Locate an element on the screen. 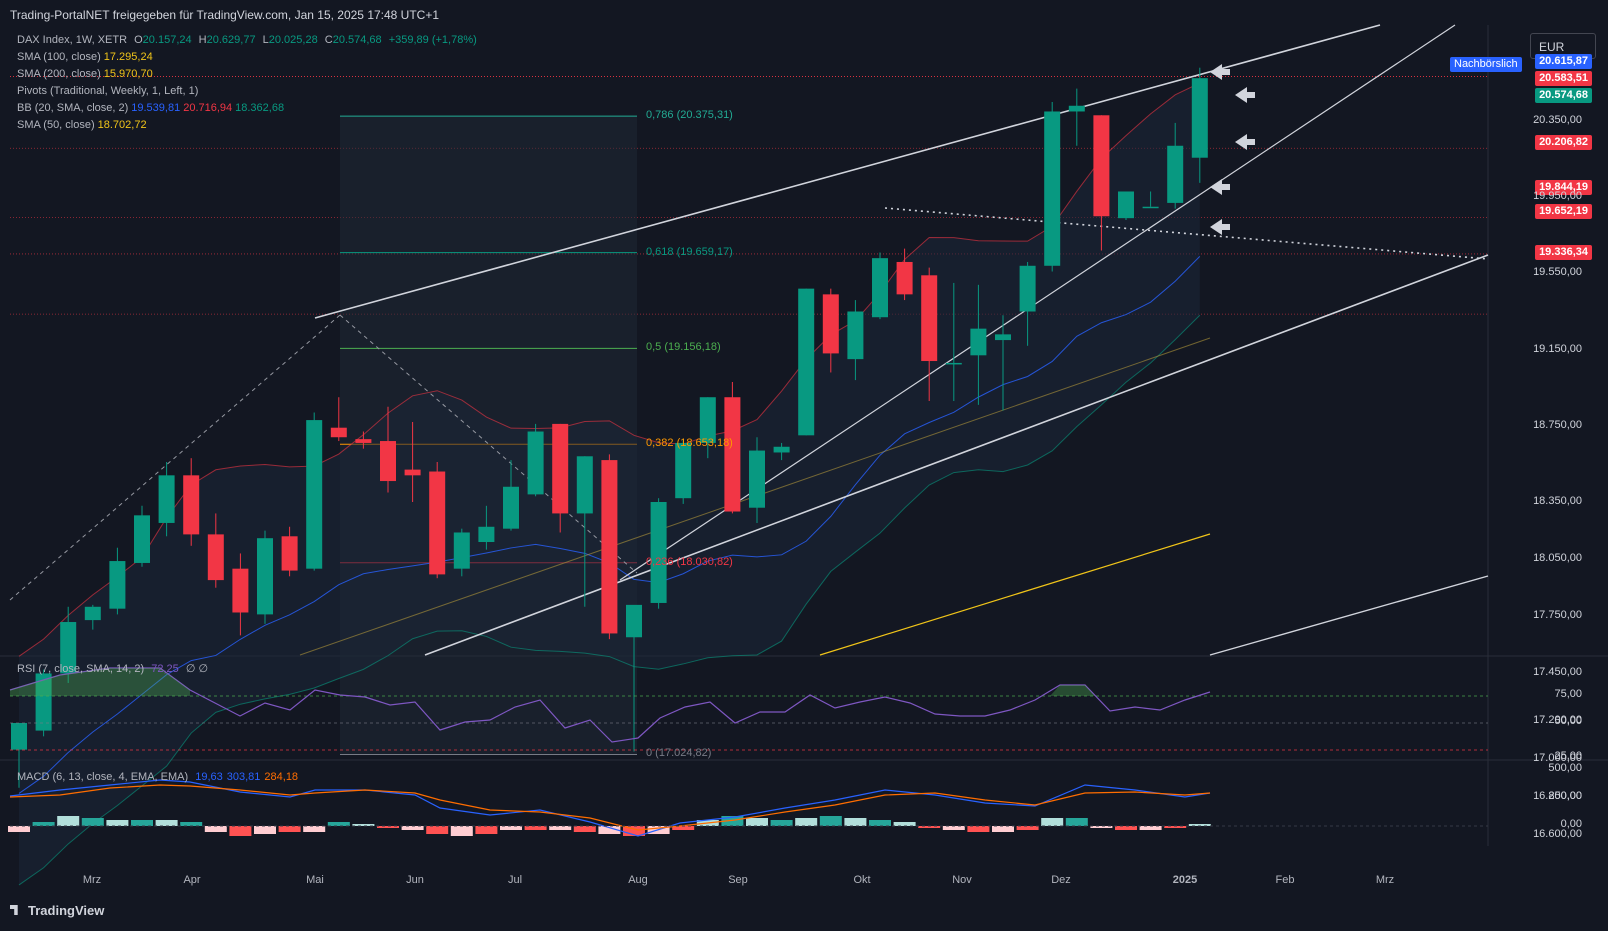 This screenshot has height=931, width=1608. indicator-name: SMA (200, close) is located at coordinates (59, 74).